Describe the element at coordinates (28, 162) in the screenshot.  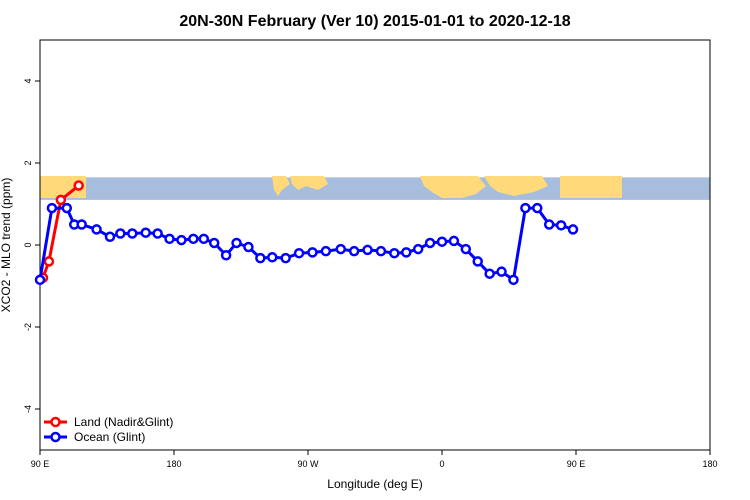
I see `y-tick-label: 2` at that location.